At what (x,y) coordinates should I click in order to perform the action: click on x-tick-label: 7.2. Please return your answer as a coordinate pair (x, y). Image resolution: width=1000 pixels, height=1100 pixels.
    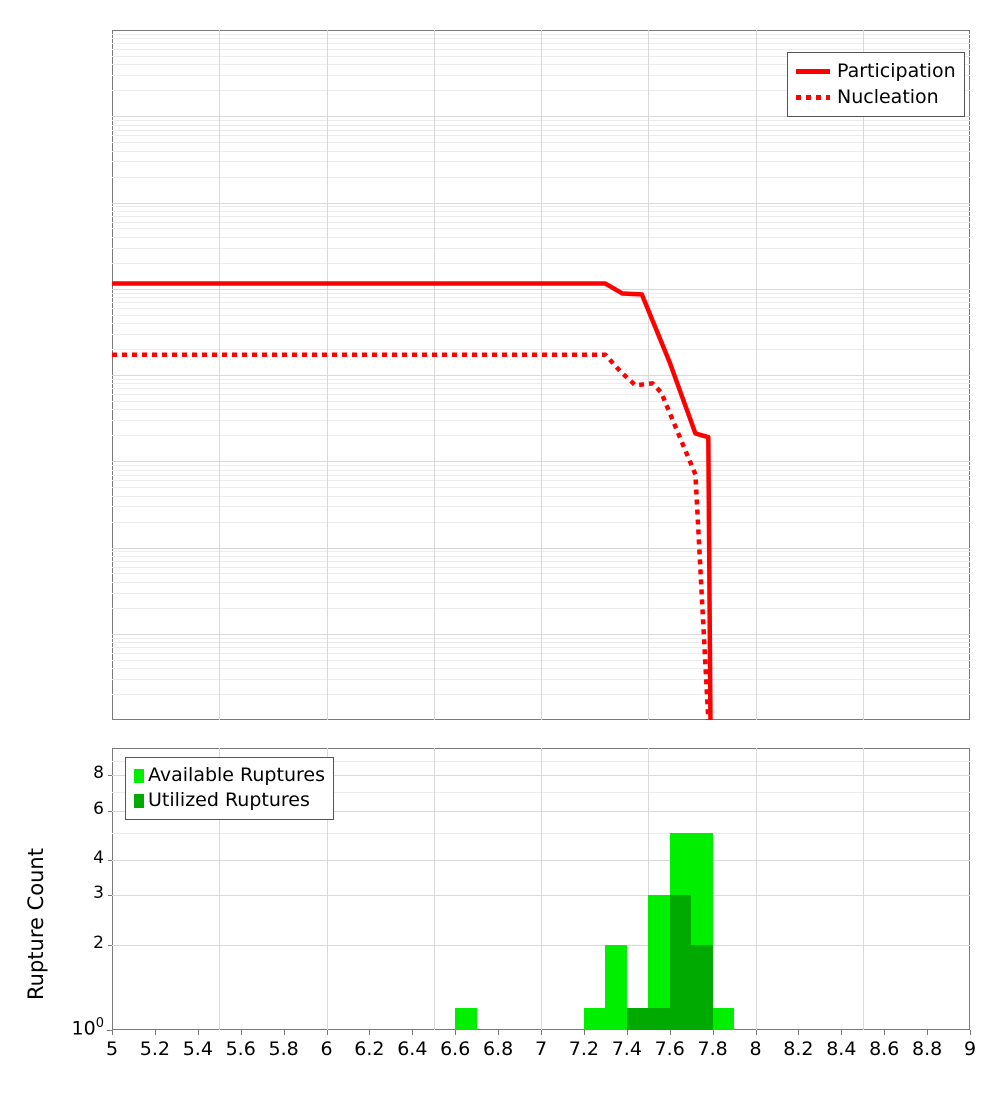
    Looking at the image, I should click on (583, 1049).